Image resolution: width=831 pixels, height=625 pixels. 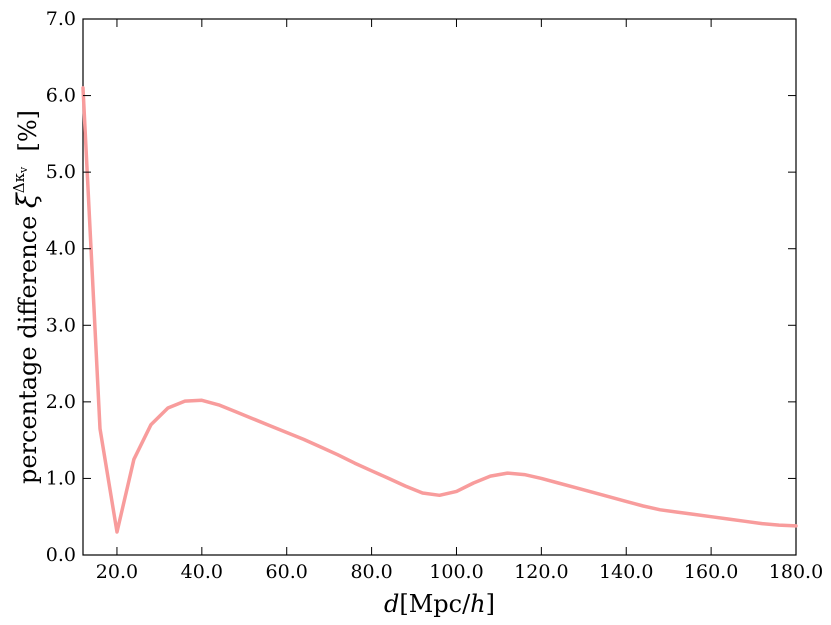 What do you see at coordinates (61, 478) in the screenshot?
I see `y-tick-label: 1.0` at bounding box center [61, 478].